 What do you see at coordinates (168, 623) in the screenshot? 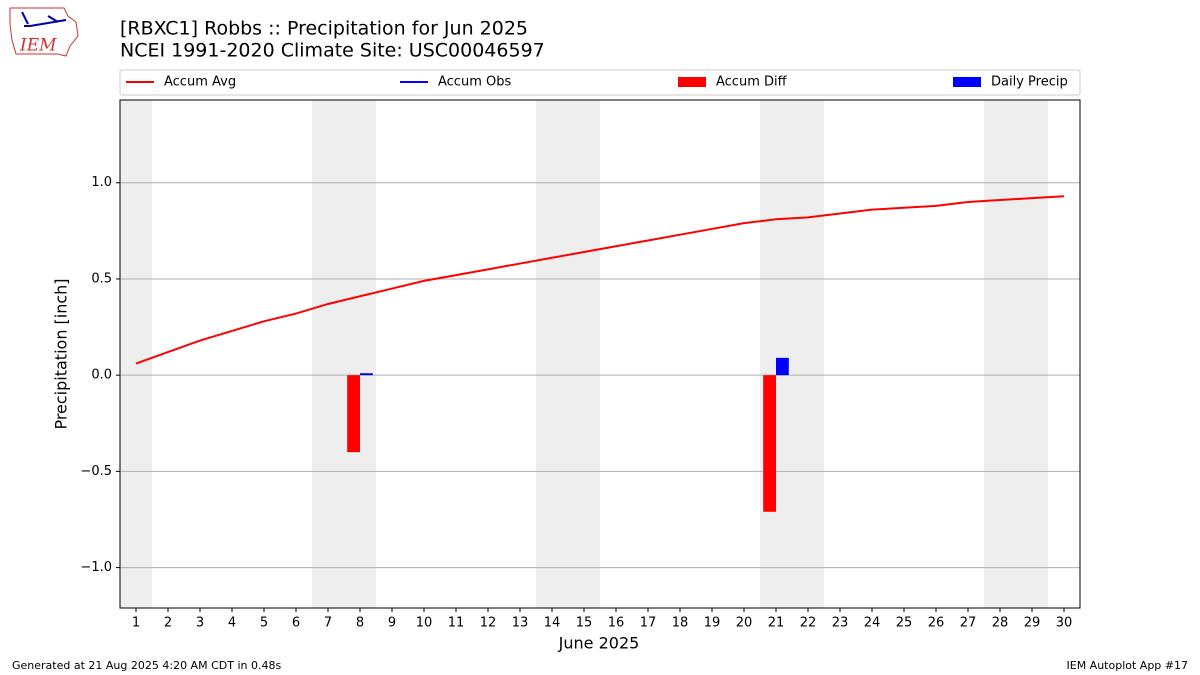
I see `x-tick-label: 2` at bounding box center [168, 623].